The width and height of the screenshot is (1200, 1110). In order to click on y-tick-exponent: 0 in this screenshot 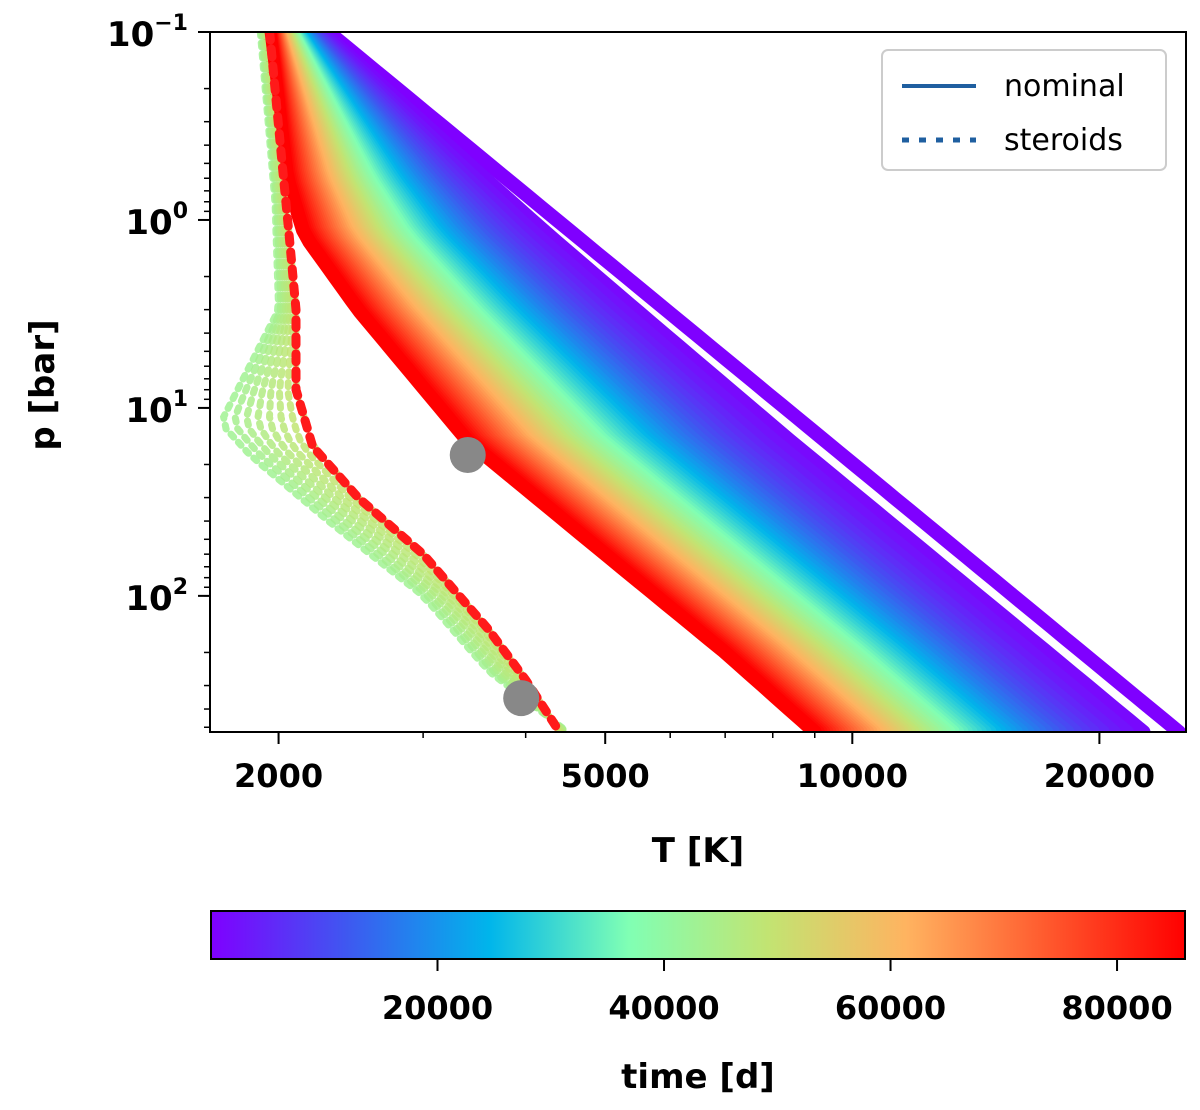, I will do `click(180, 211)`.